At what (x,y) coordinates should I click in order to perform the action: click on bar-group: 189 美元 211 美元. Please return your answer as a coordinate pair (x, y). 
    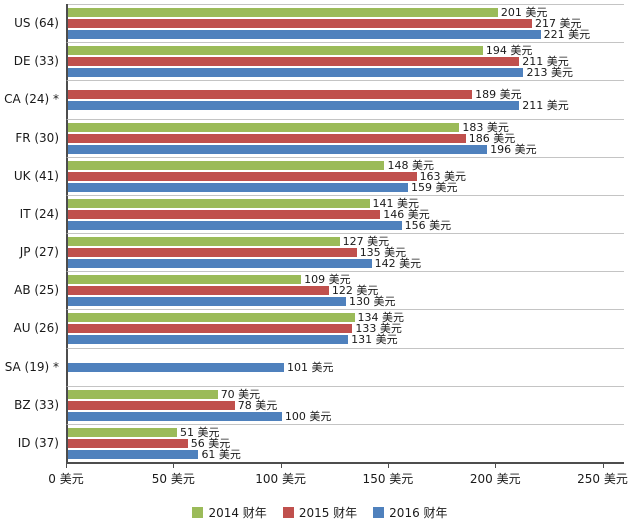
    Looking at the image, I should click on (345, 99).